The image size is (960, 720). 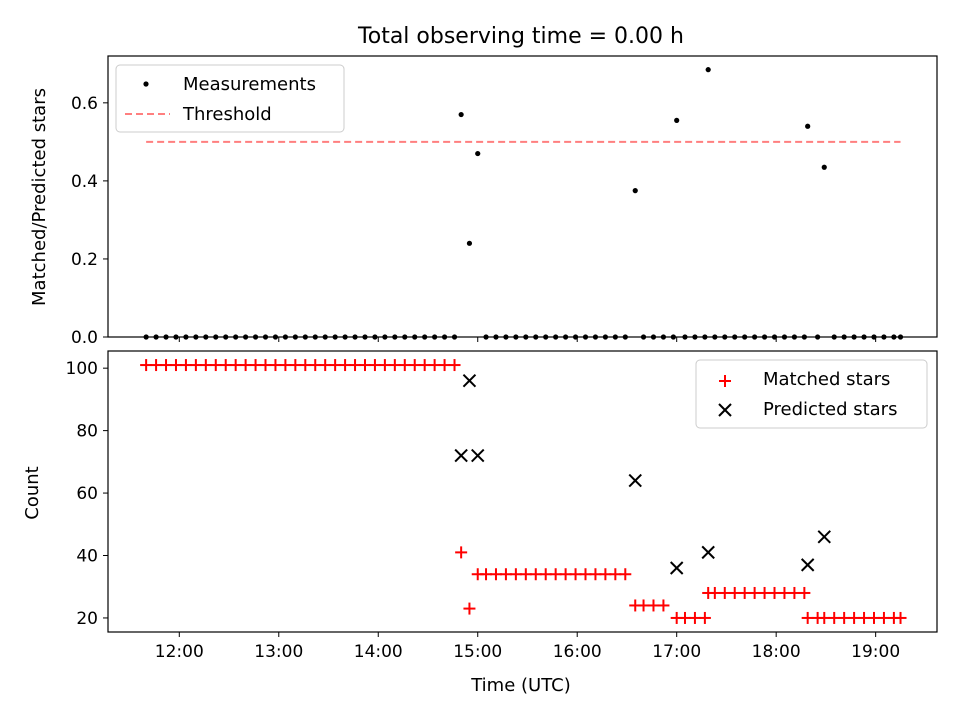 What do you see at coordinates (278, 652) in the screenshot?
I see `count-x-tick-label: 13:00` at bounding box center [278, 652].